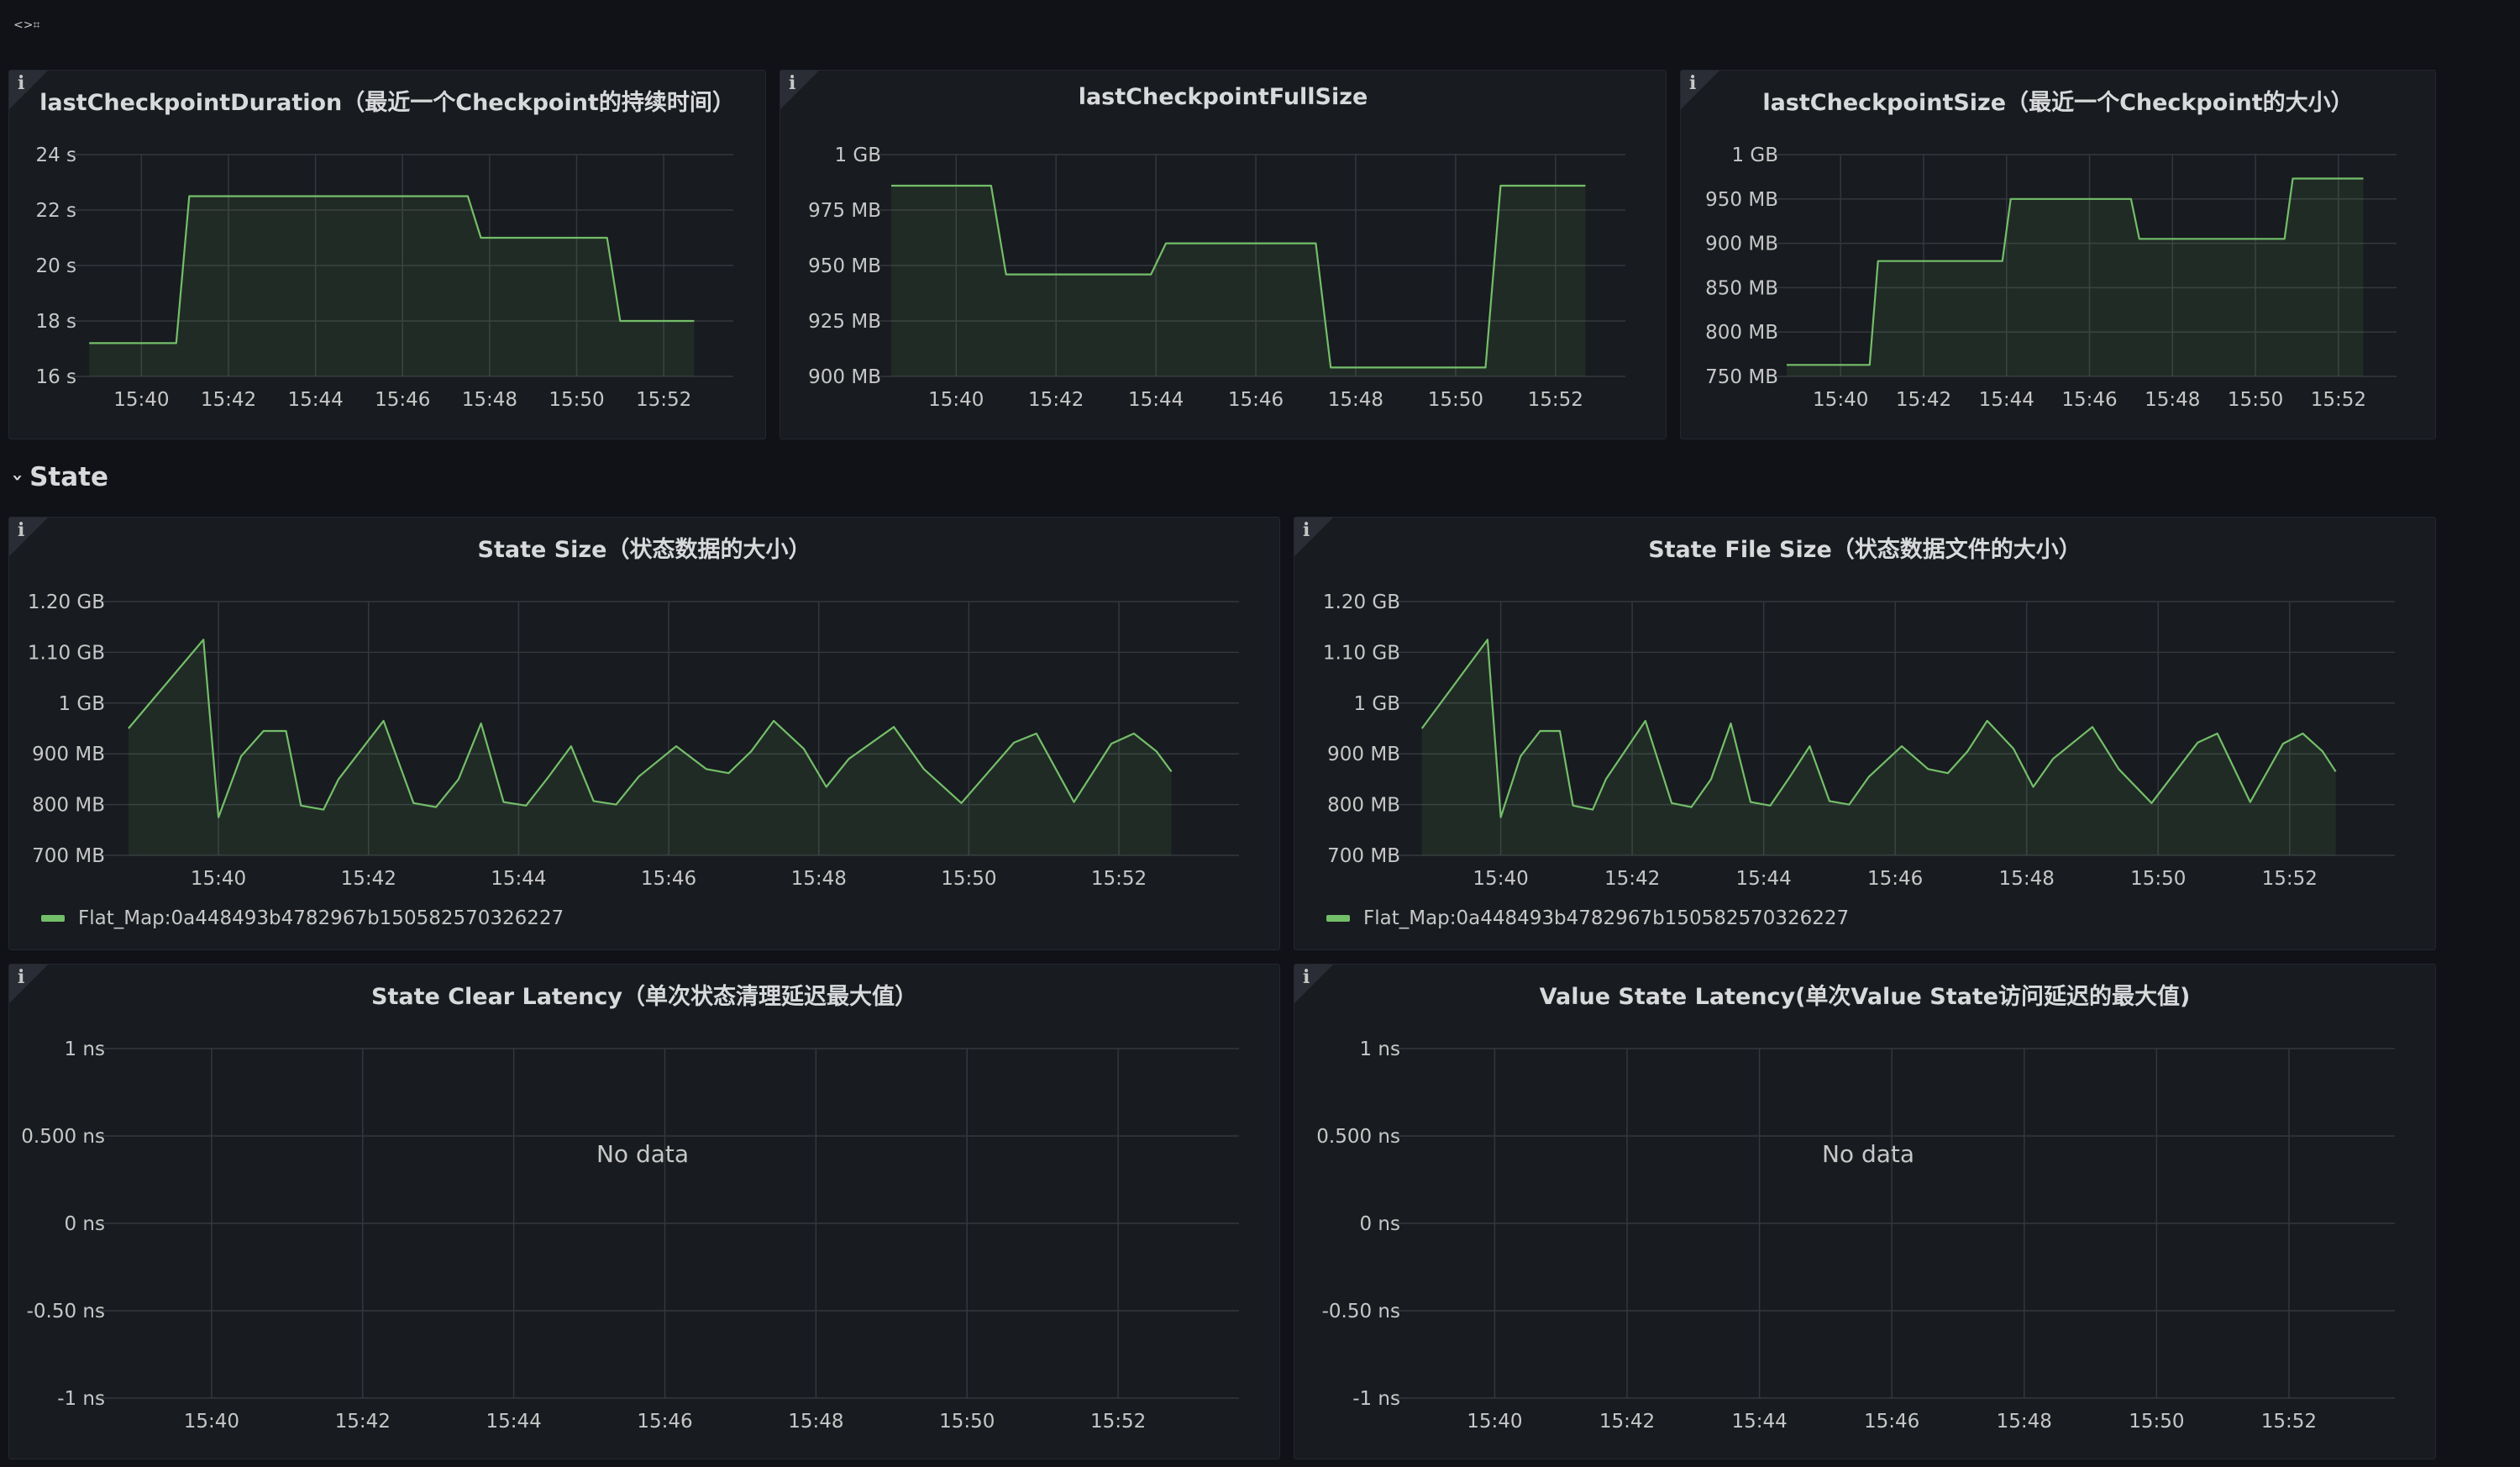  Describe the element at coordinates (1223, 97) in the screenshot. I see `panel-title: lastCheckpointFullSize` at that location.